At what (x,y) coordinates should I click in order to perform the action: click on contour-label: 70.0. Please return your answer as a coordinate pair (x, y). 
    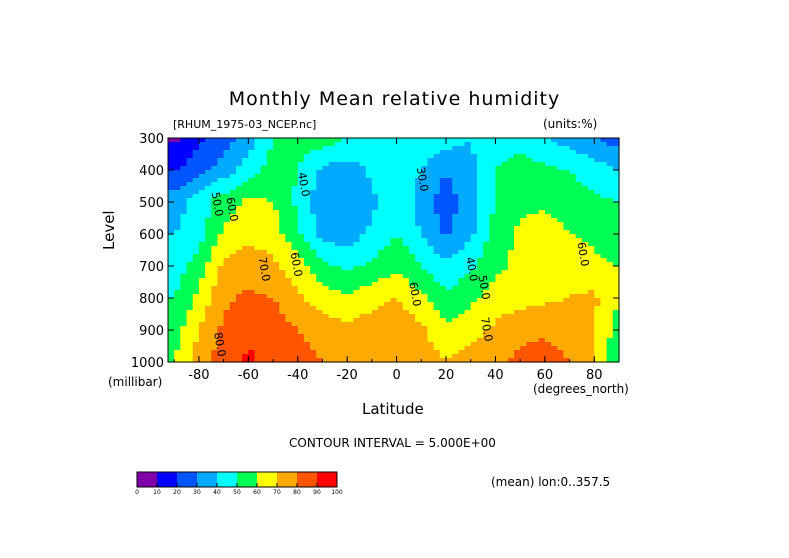
    Looking at the image, I should click on (264, 269).